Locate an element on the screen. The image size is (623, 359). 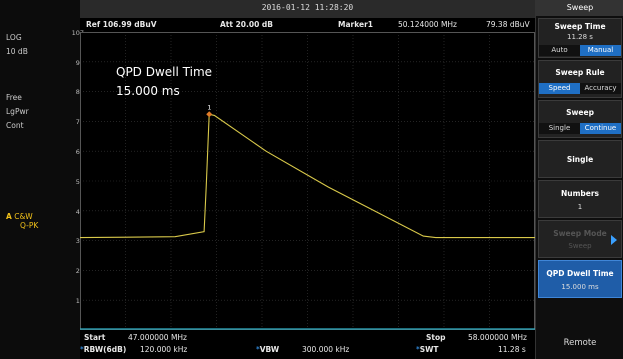
sweep-mode-value: Sweep is located at coordinates (580, 246).